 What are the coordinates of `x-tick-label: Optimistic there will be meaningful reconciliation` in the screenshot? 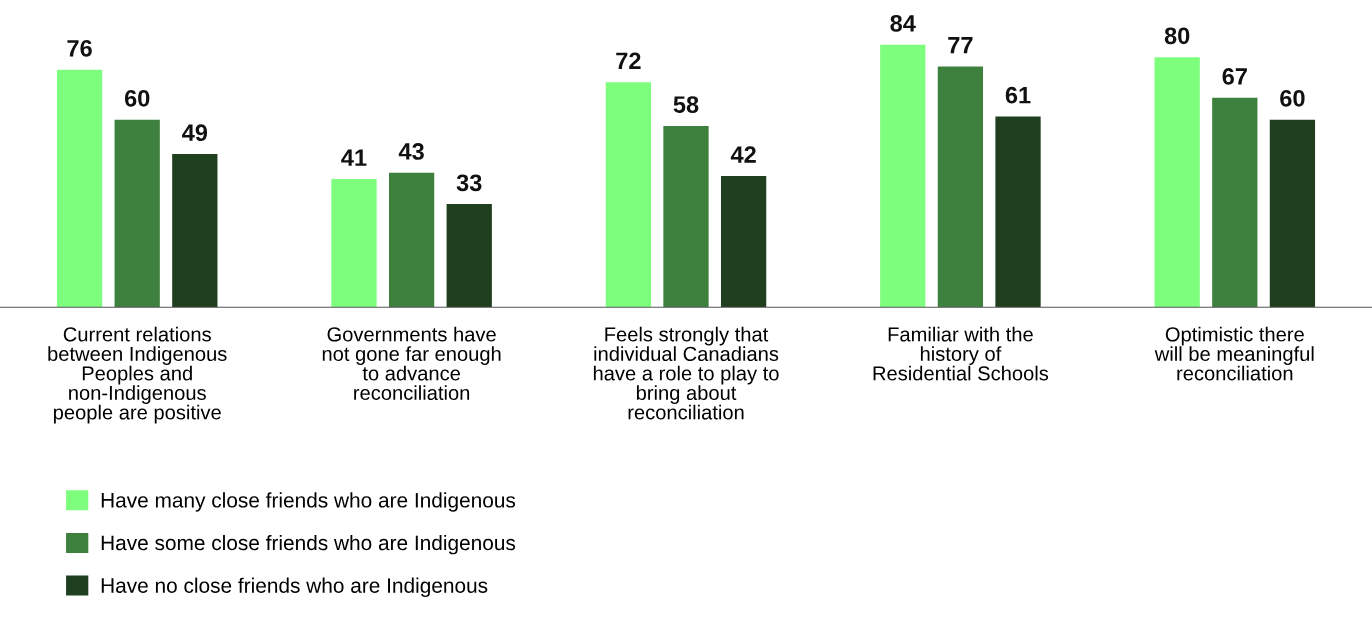 It's located at (1234, 353).